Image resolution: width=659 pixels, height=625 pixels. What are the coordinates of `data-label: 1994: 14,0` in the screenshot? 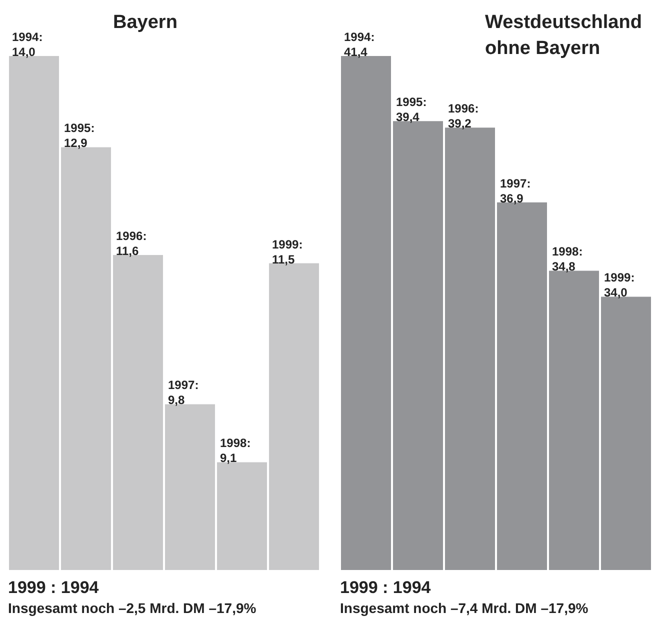 It's located at (27, 44).